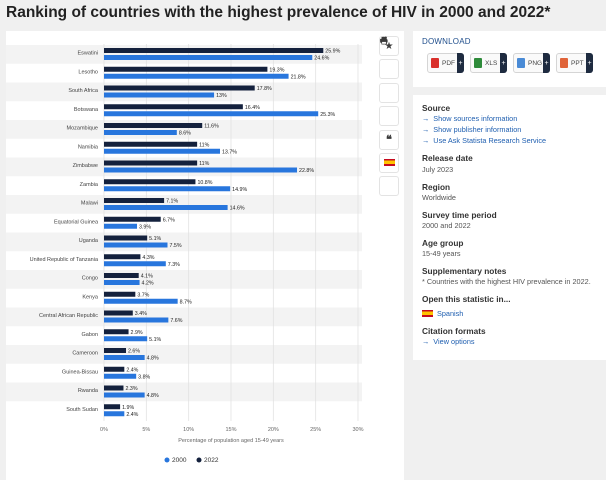  Describe the element at coordinates (82, 410) in the screenshot. I see `category-label: South Sudan` at that location.